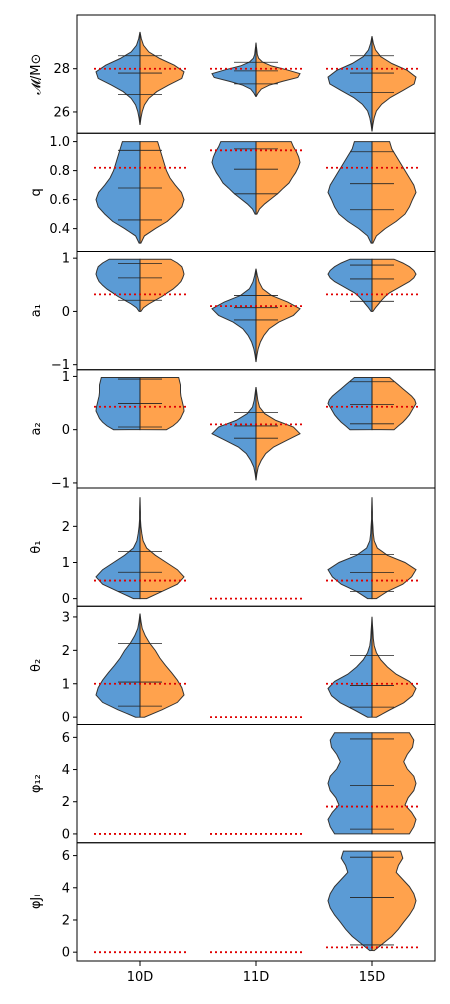  Describe the element at coordinates (66, 617) in the screenshot. I see `y-tick-label: 3` at that location.